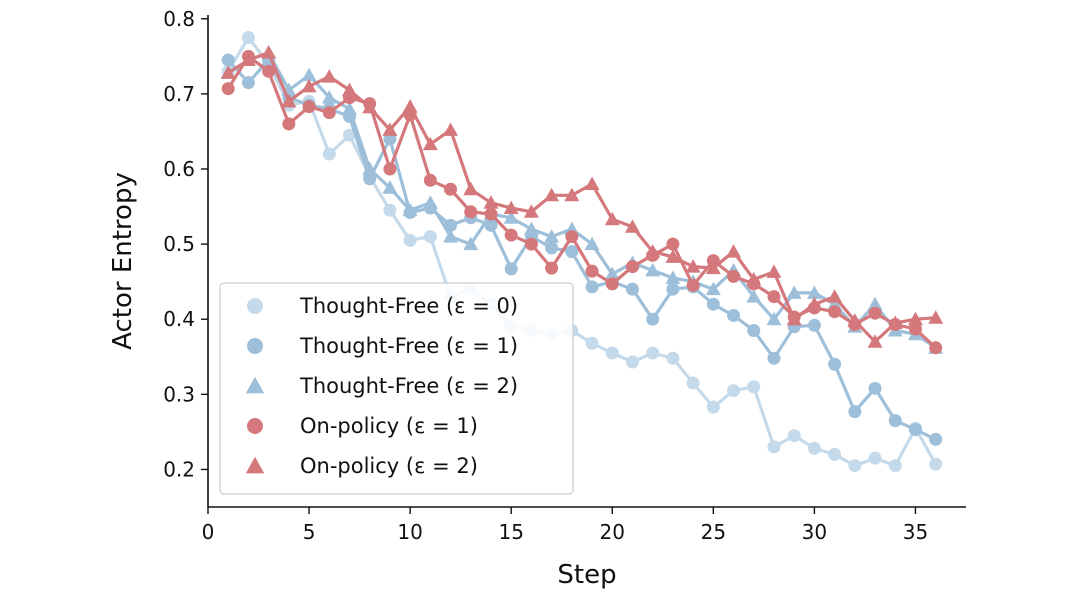 This screenshot has height=599, width=1080. I want to click on x-tick-label: 10, so click(409, 532).